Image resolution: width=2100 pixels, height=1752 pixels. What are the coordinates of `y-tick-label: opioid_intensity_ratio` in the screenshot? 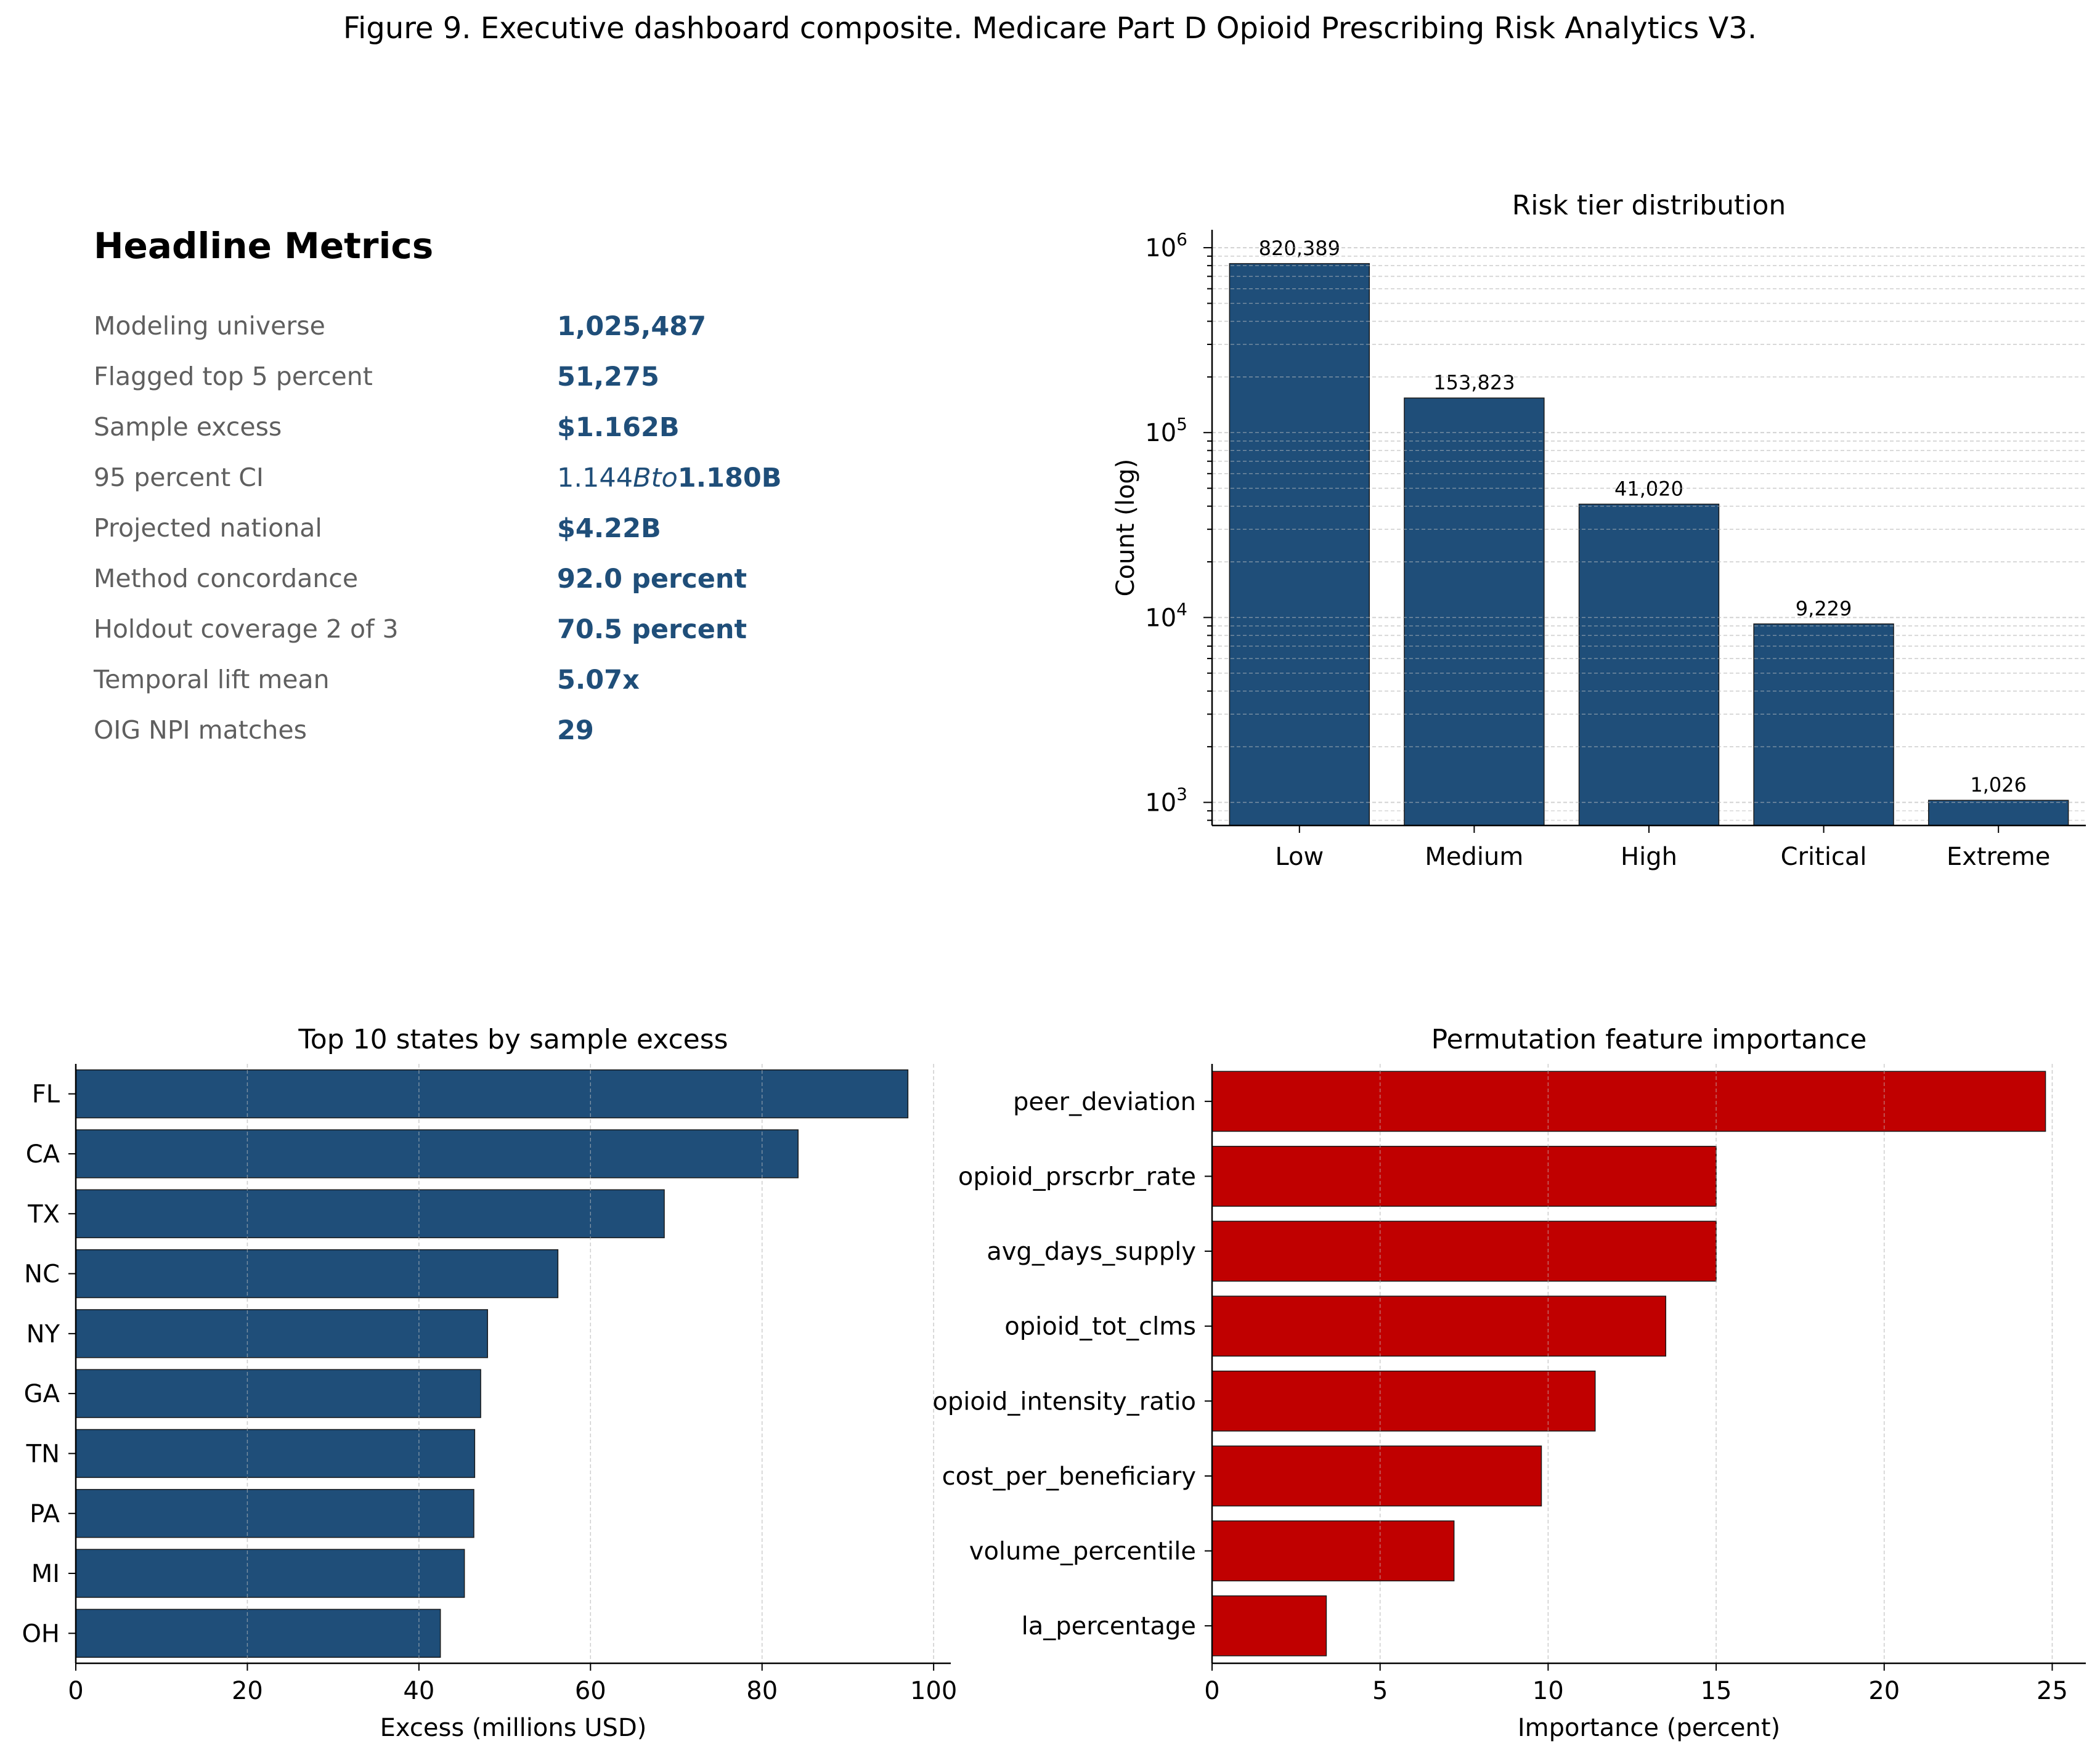 It's located at (1064, 1401).